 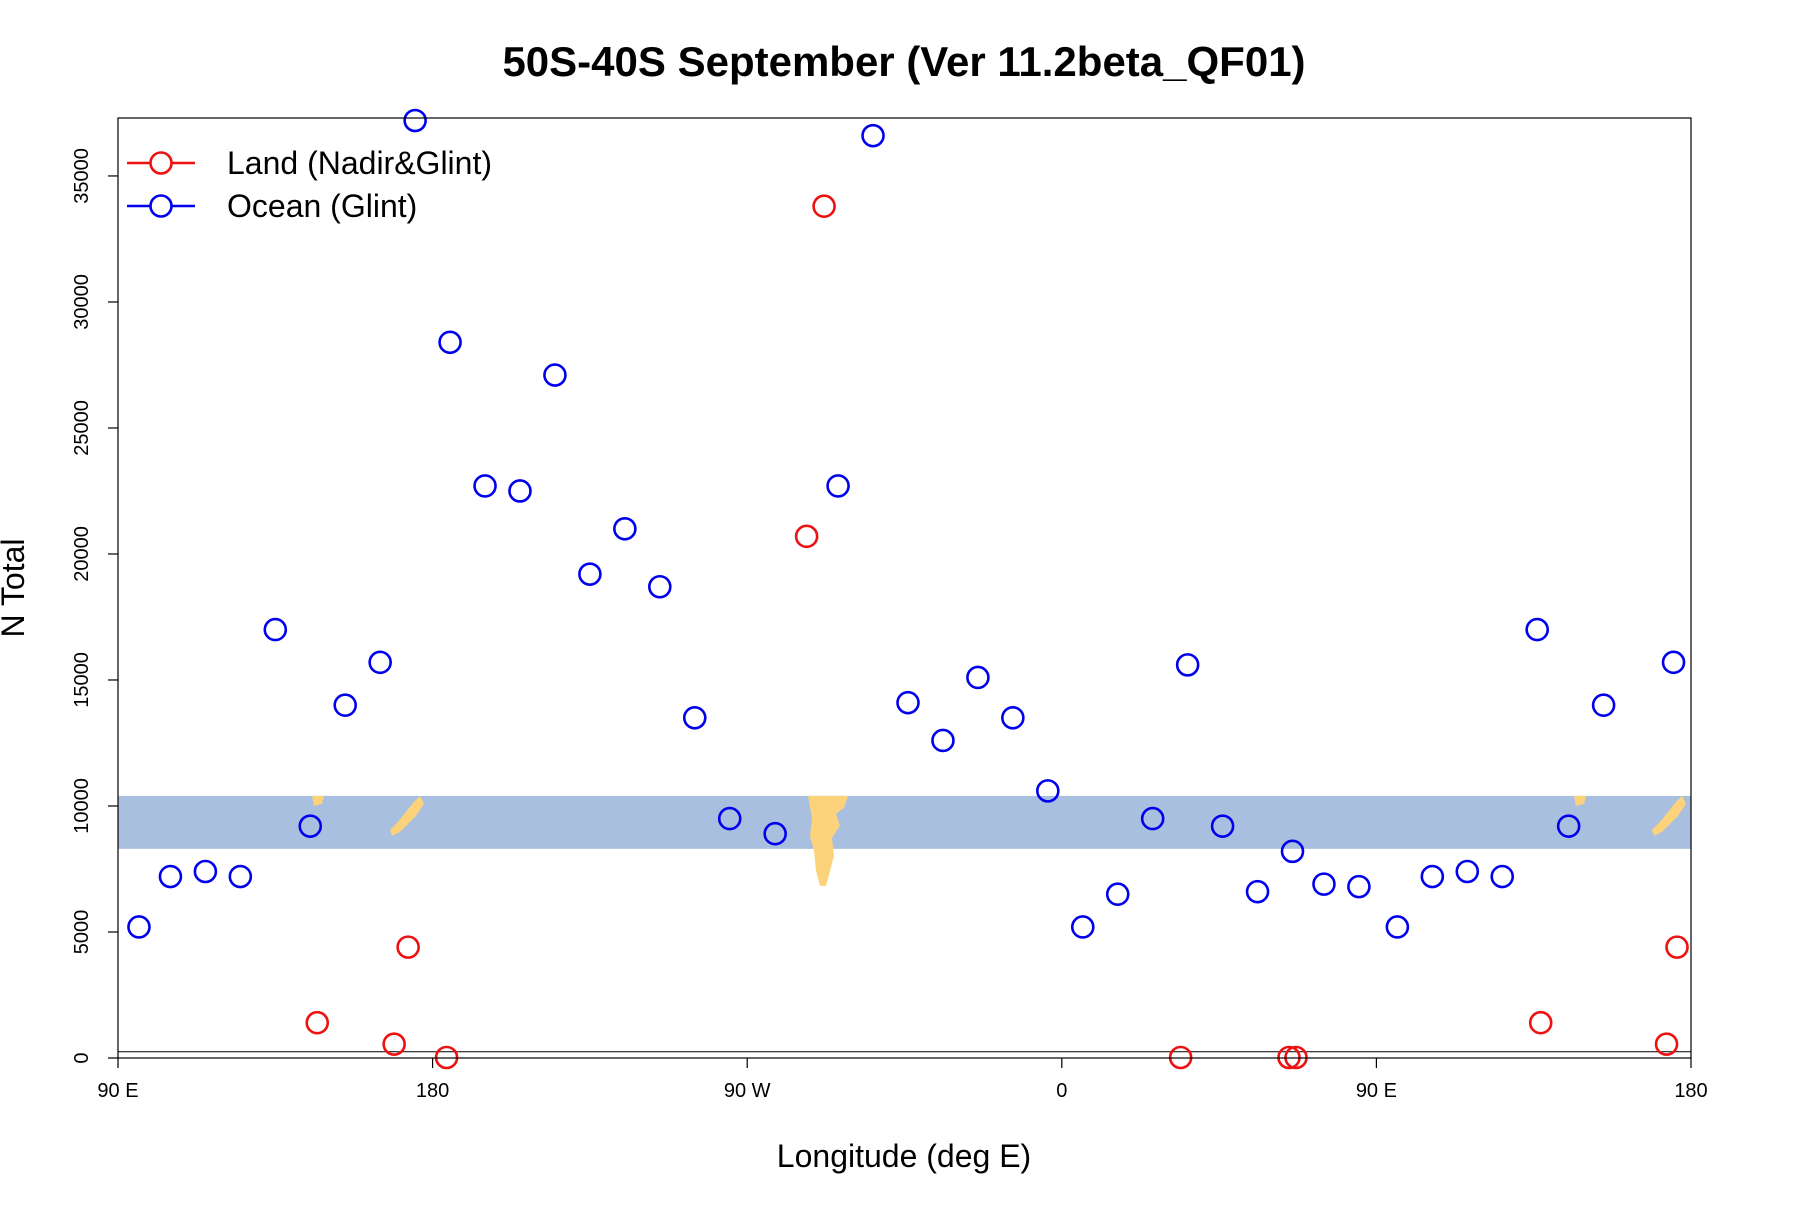 I want to click on y-tick-label: 5000, so click(x=82, y=932).